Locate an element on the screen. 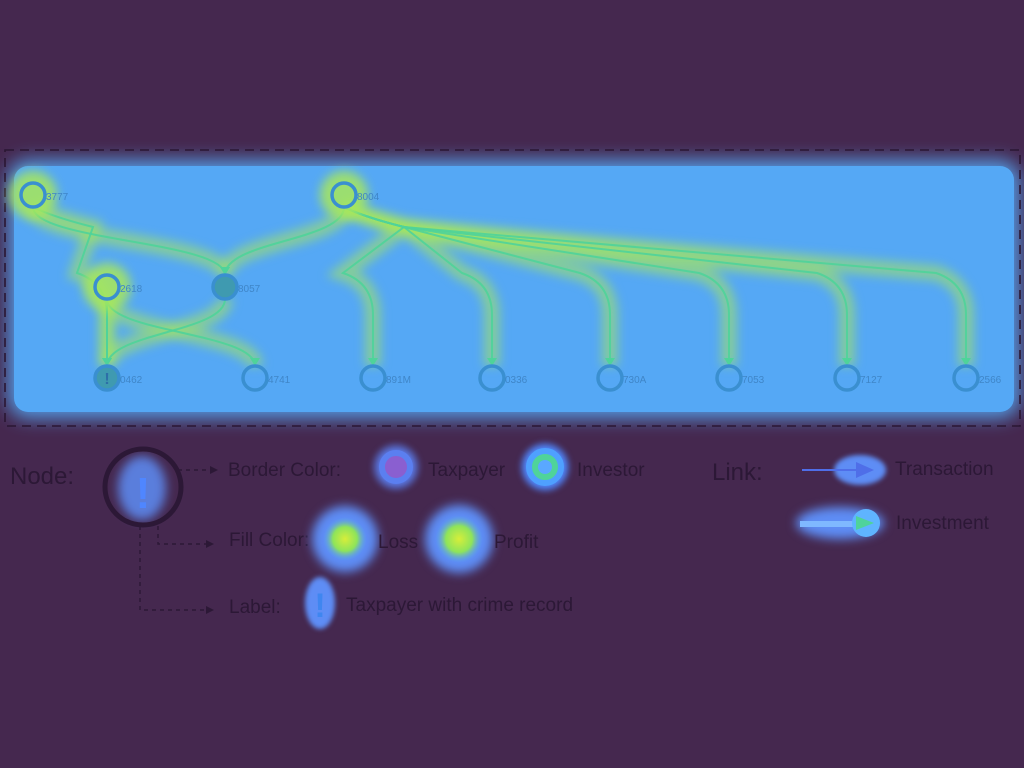 The height and width of the screenshot is (768, 1024). graph-node: 7053 is located at coordinates (740, 378).